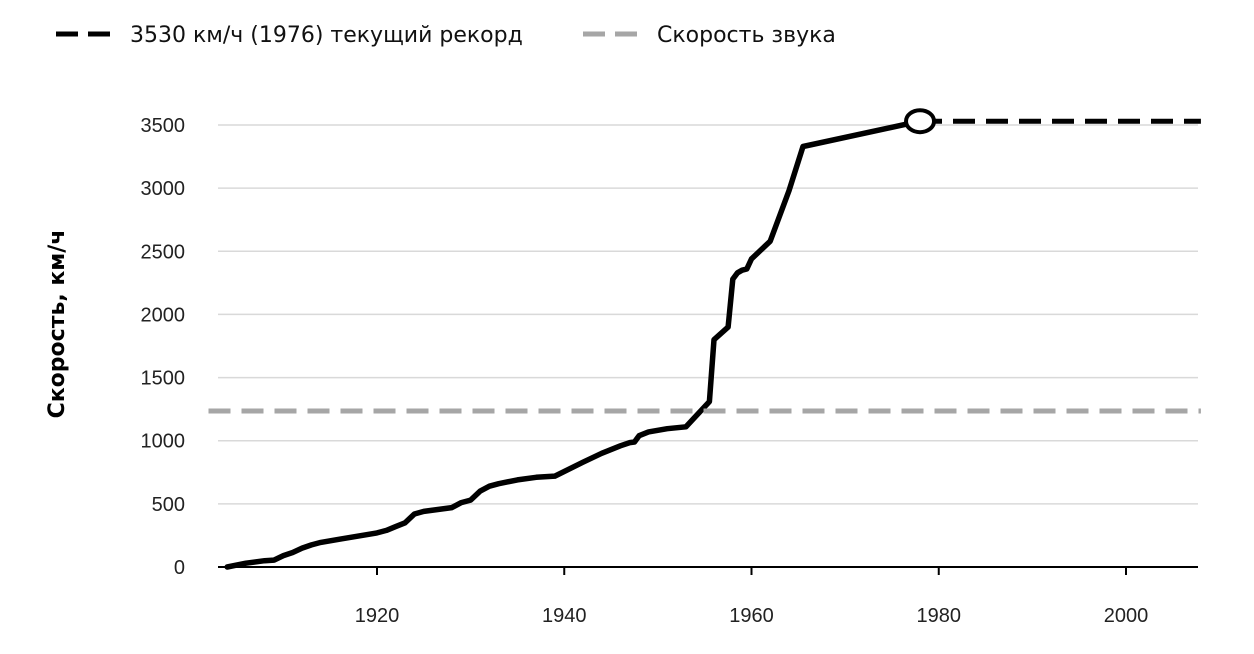  What do you see at coordinates (564, 616) in the screenshot?
I see `x-tick-label: 1940` at bounding box center [564, 616].